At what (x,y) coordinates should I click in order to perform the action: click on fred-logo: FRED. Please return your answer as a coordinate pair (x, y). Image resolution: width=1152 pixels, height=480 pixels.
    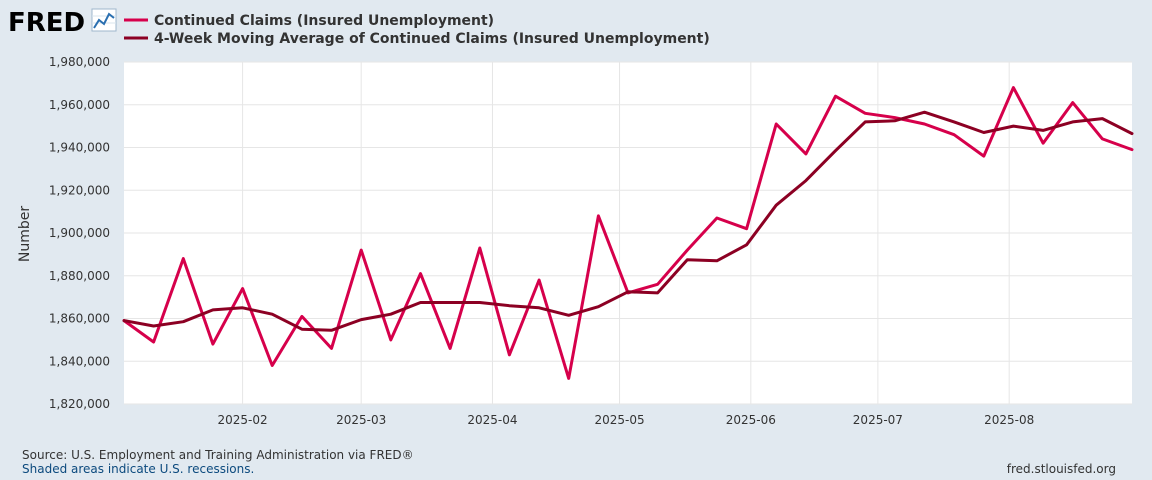
    Looking at the image, I should click on (62, 23).